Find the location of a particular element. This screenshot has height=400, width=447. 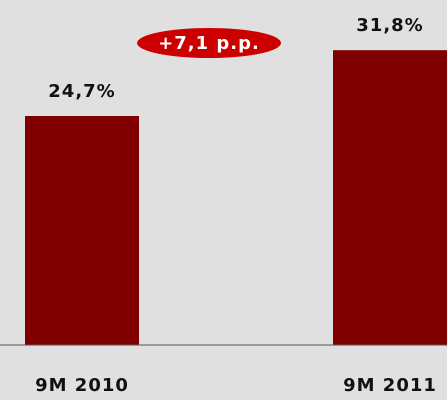

annotation-group: +7,1 p.p. is located at coordinates (209, 43).